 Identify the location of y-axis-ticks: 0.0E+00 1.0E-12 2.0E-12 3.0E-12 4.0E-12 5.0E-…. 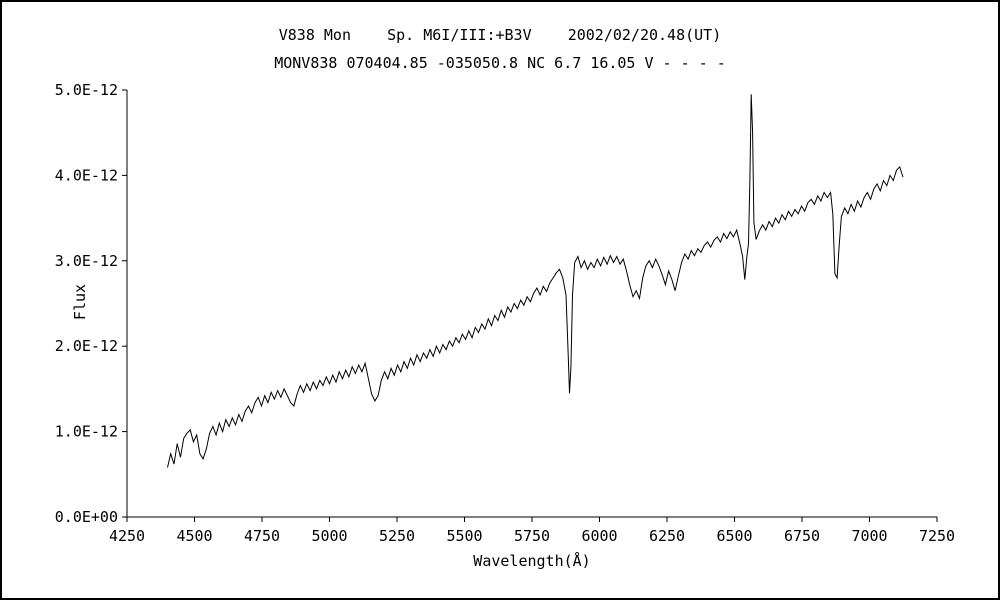
(91, 303).